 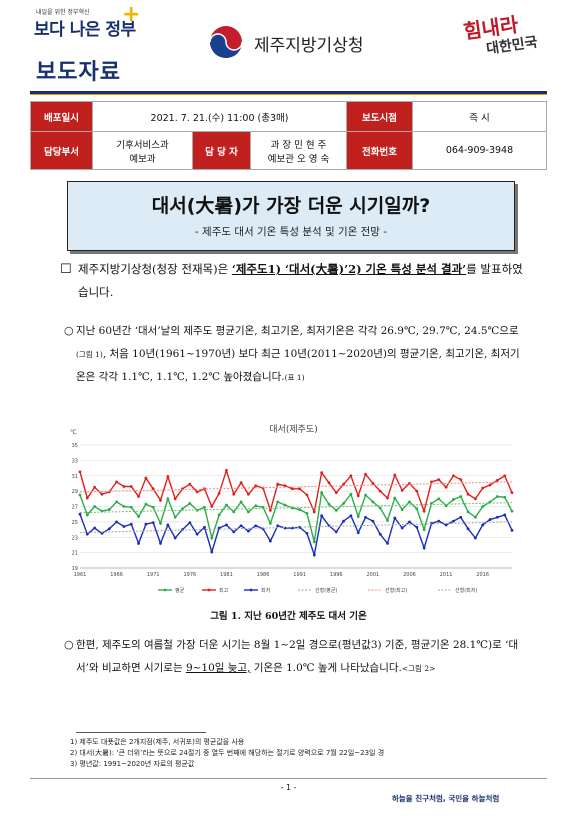 I want to click on x-tick-label: 1986, so click(x=263, y=575).